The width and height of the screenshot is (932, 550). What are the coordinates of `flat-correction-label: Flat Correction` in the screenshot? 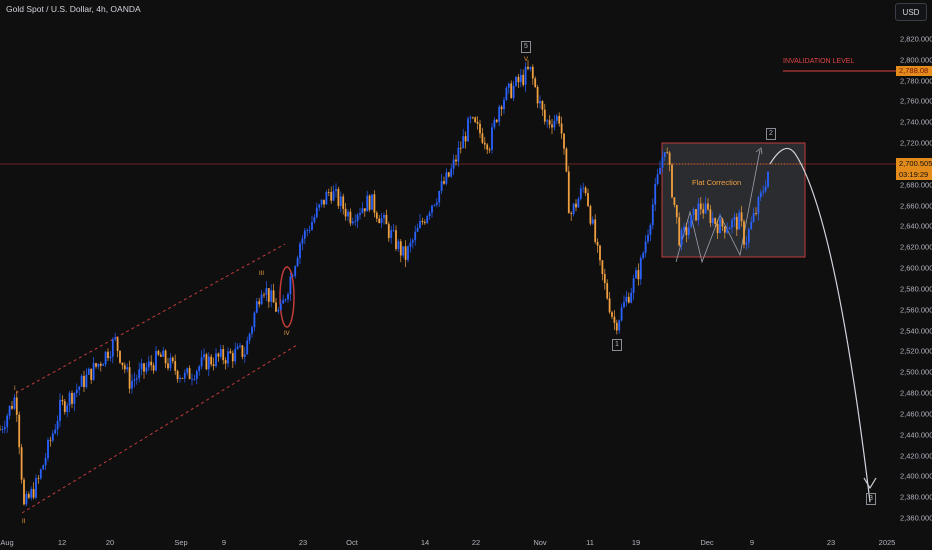 It's located at (717, 182).